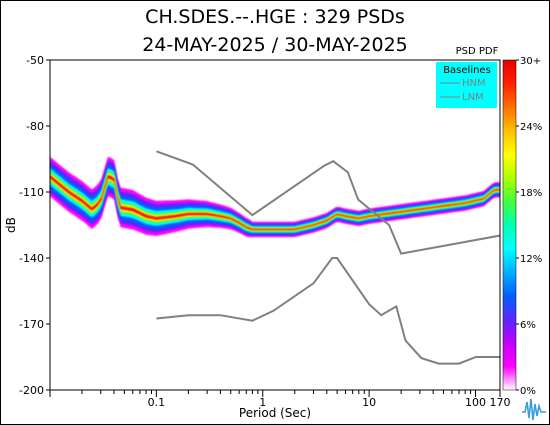 The width and height of the screenshot is (550, 425). Describe the element at coordinates (473, 97) in the screenshot. I see `legend-entry-lnm: LNM` at that location.